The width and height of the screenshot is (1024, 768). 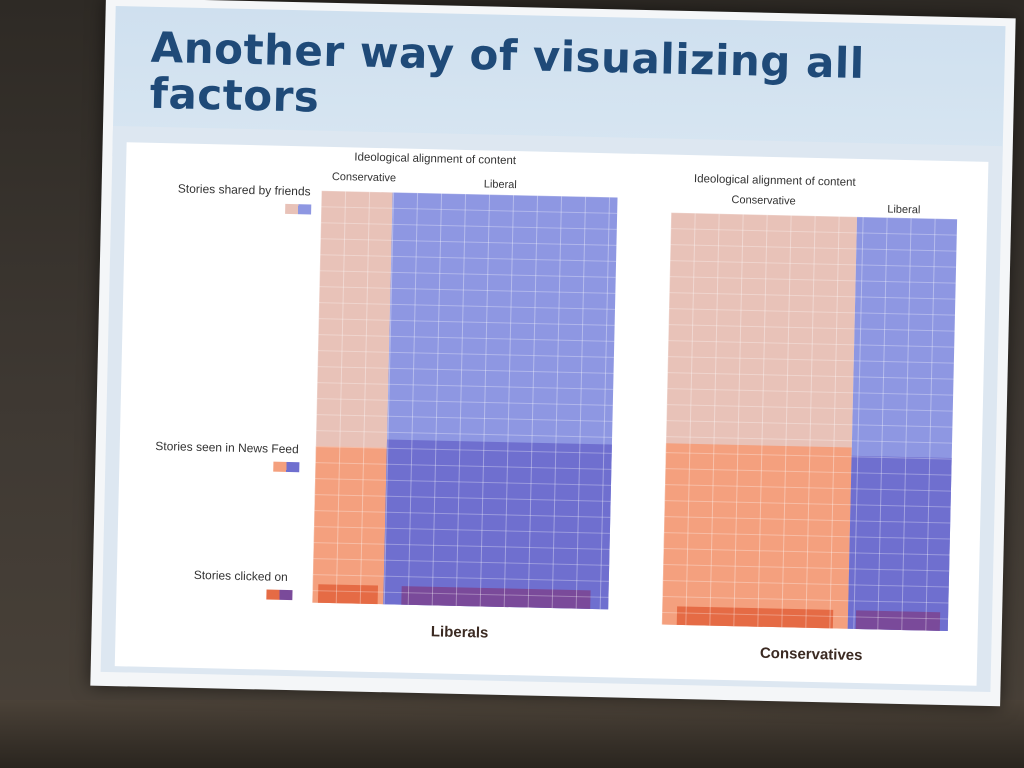 What do you see at coordinates (540, 79) in the screenshot?
I see `slide-title: Another way of visualizing all factors` at bounding box center [540, 79].